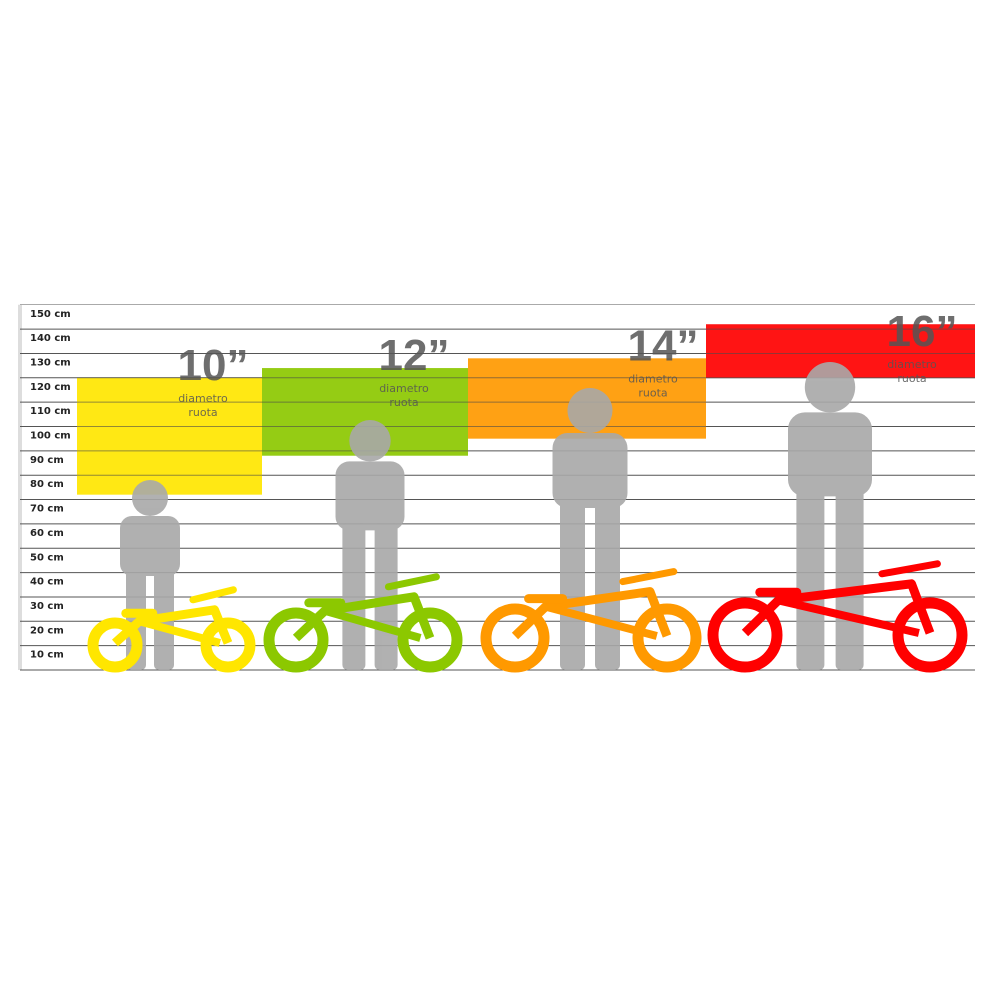 This screenshot has width=1000, height=1000. I want to click on tick-label: 110 cm, so click(50, 411).